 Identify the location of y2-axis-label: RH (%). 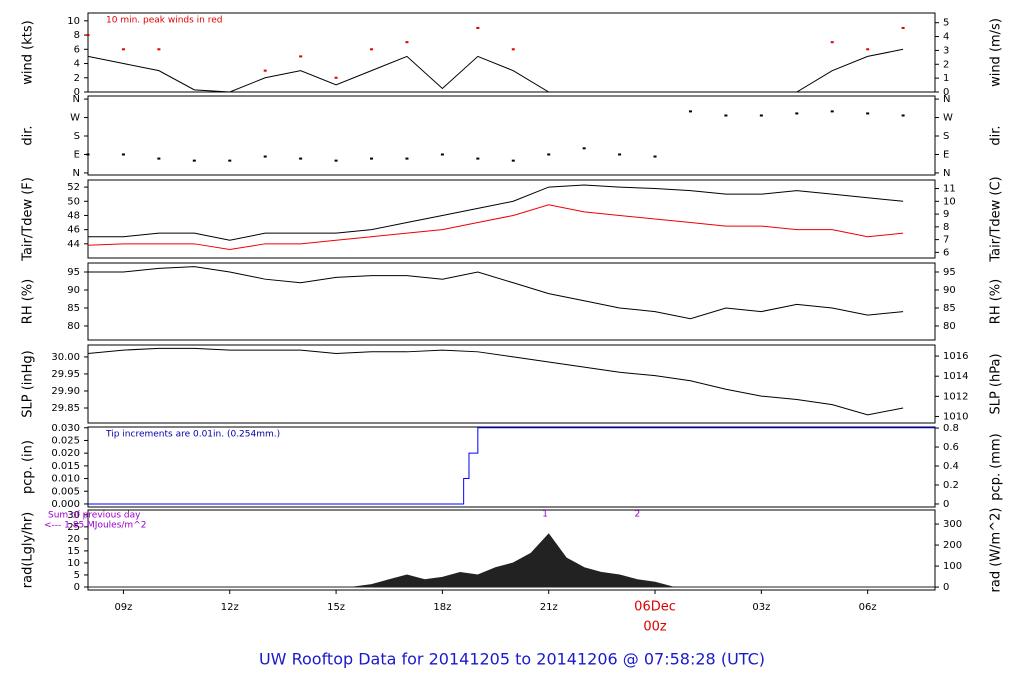
(996, 301).